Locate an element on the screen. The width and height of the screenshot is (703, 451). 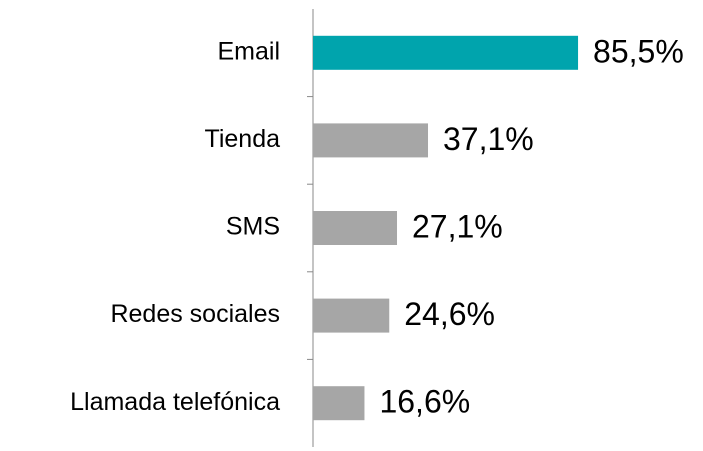
category-label: Tienda is located at coordinates (242, 139).